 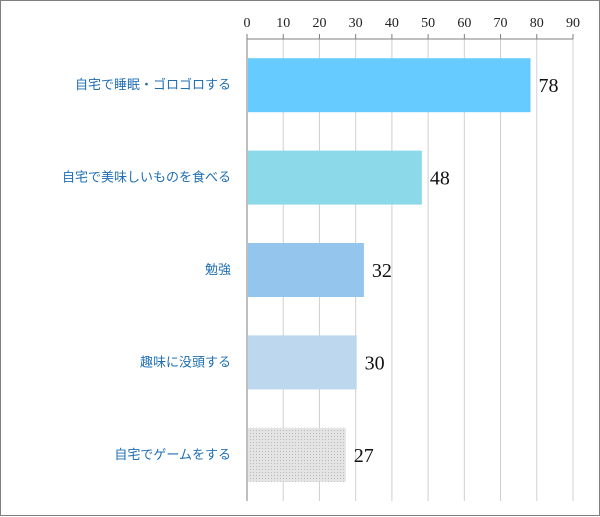 What do you see at coordinates (185, 362) in the screenshot?
I see `category-label-4: 趣味に没頭する` at bounding box center [185, 362].